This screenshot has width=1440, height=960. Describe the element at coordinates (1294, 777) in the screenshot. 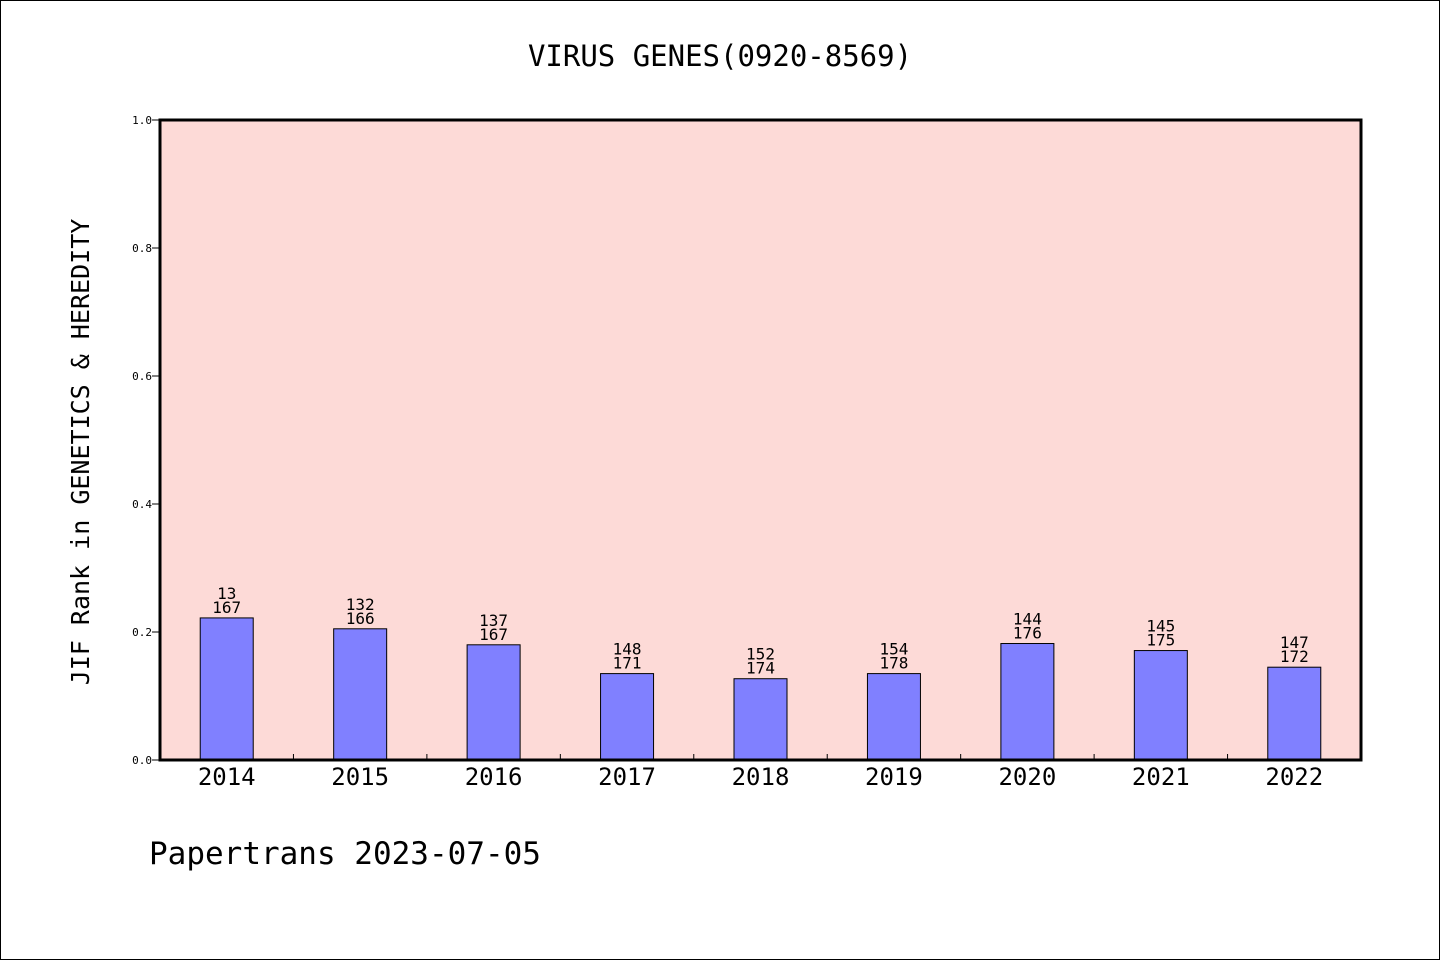

I see `x-tick-label: 2022` at that location.